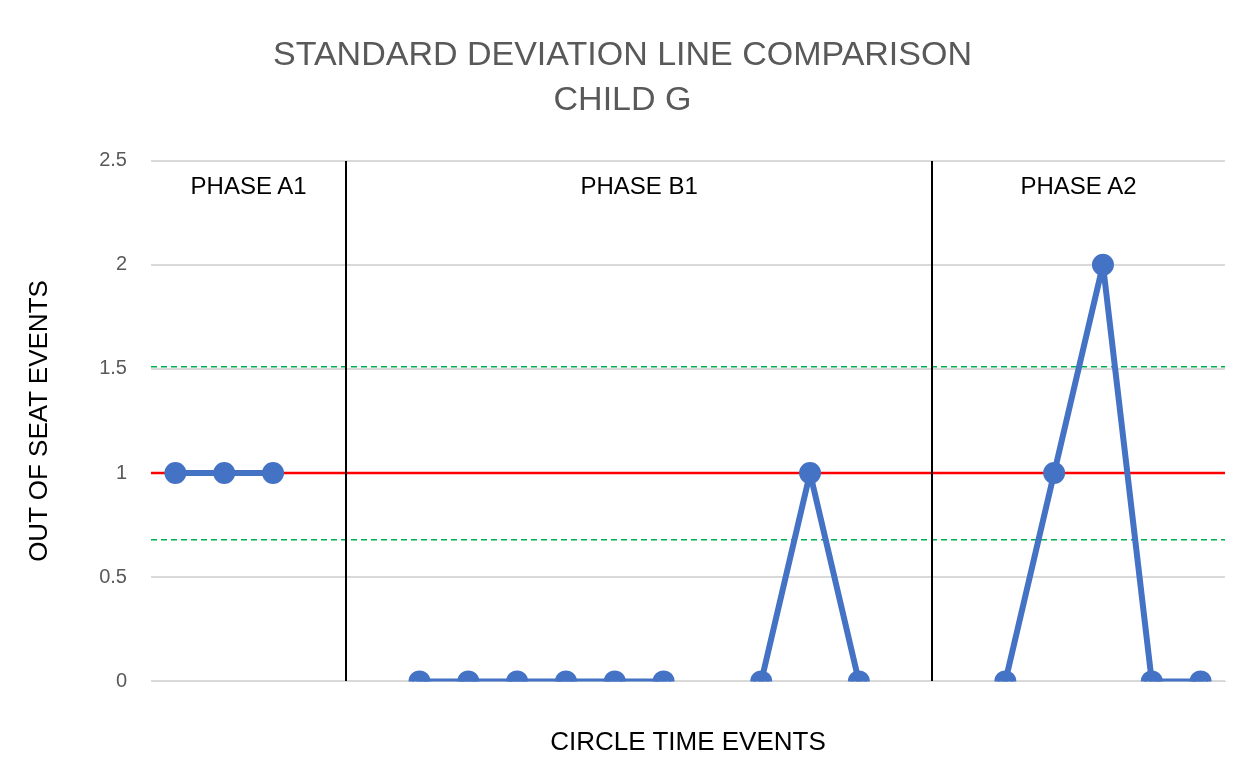 This screenshot has width=1250, height=772. Describe the element at coordinates (37, 421) in the screenshot. I see `y-axis-title: OUT OF SEAT EVENTS` at that location.